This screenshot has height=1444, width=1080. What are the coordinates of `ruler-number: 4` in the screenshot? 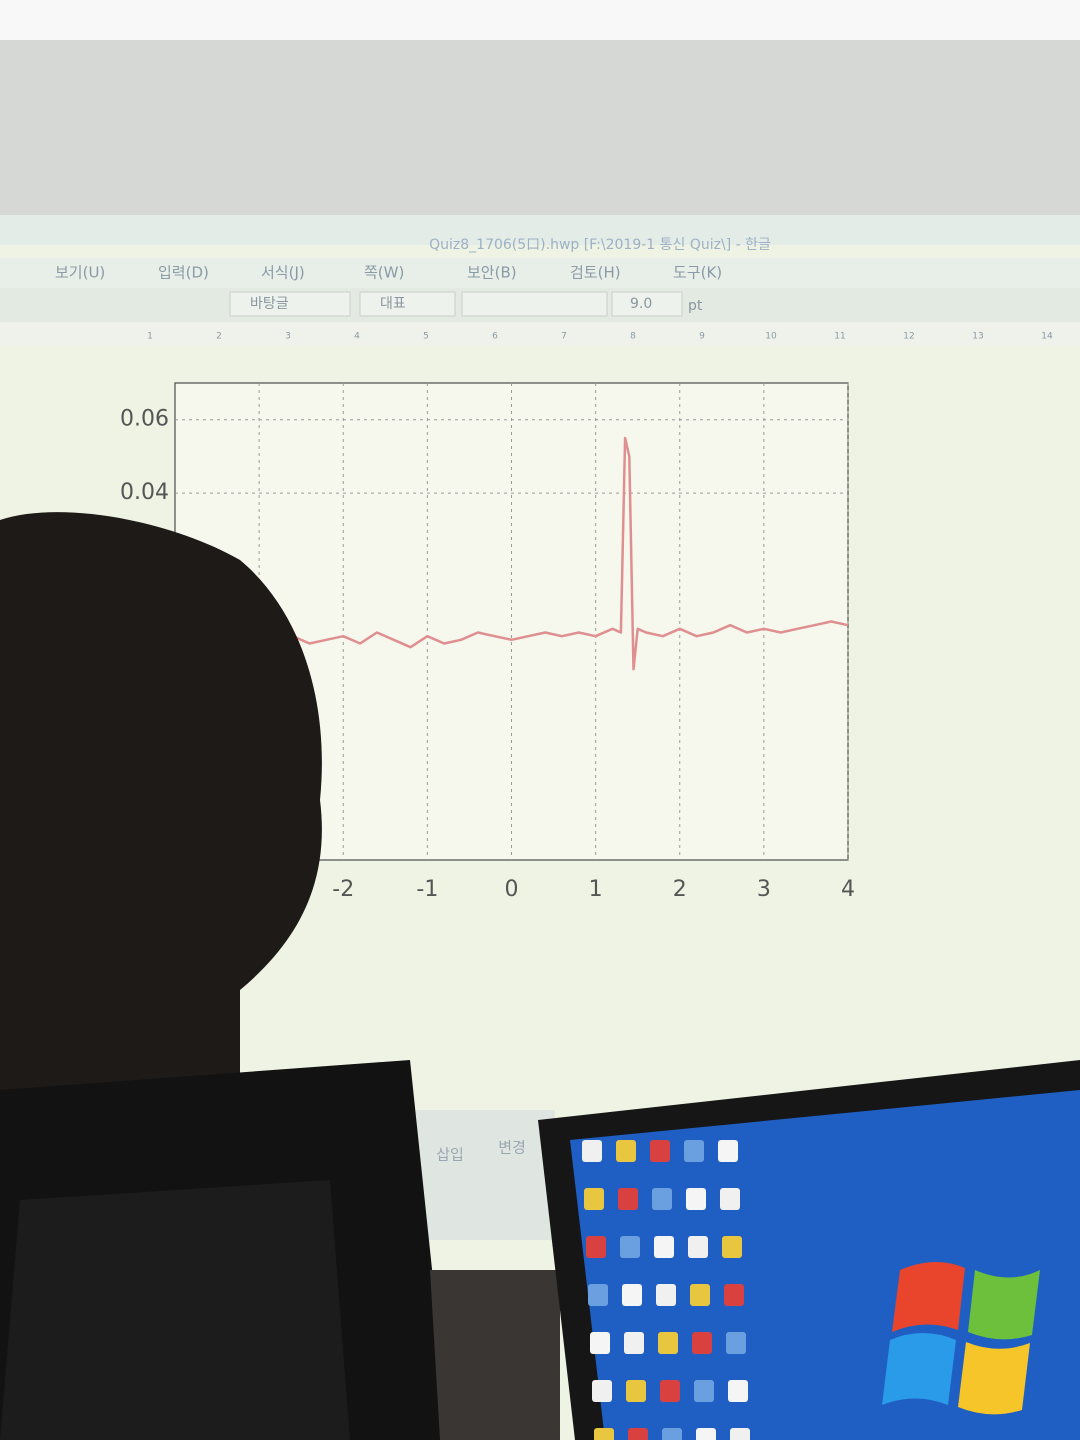 It's located at (357, 337).